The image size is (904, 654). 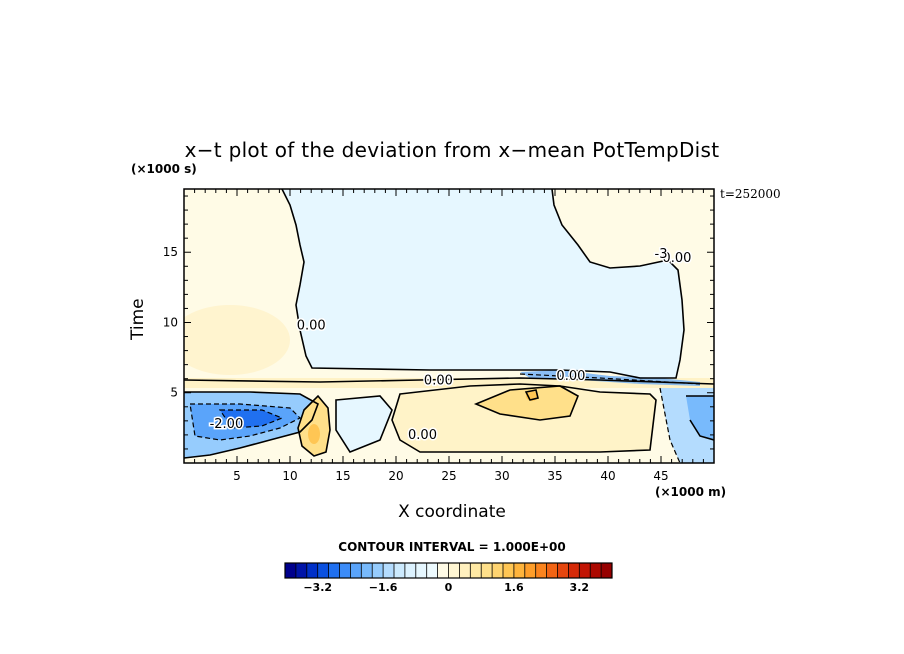 What do you see at coordinates (174, 393) in the screenshot?
I see `y-tick-label: 5` at bounding box center [174, 393].